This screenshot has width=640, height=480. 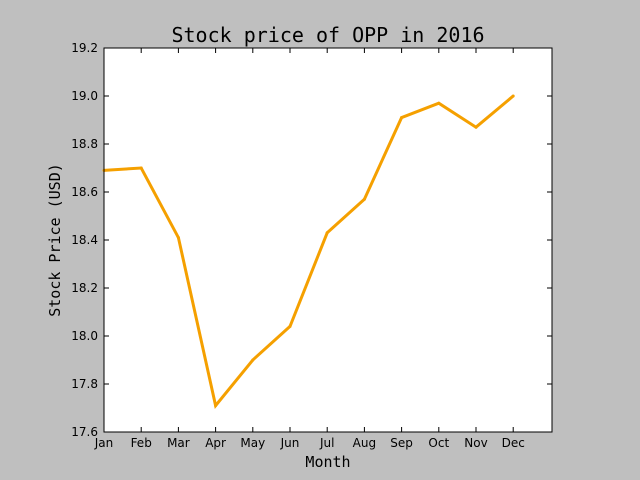 I want to click on x-tick-label: Feb, so click(x=141, y=443).